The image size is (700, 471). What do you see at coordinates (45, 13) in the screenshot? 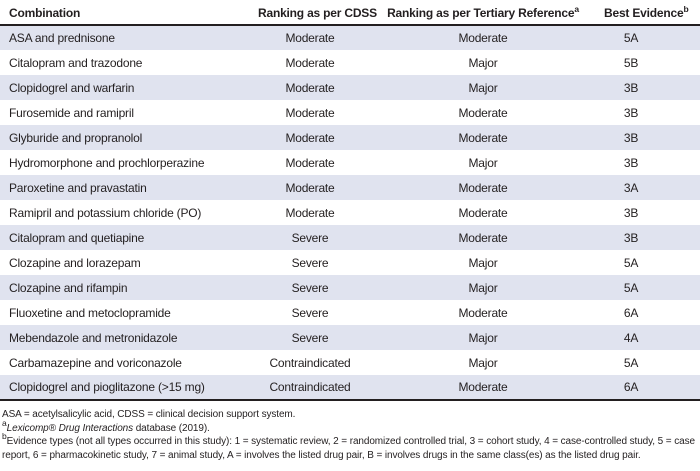
I see `col-header-label: Combination` at bounding box center [45, 13].